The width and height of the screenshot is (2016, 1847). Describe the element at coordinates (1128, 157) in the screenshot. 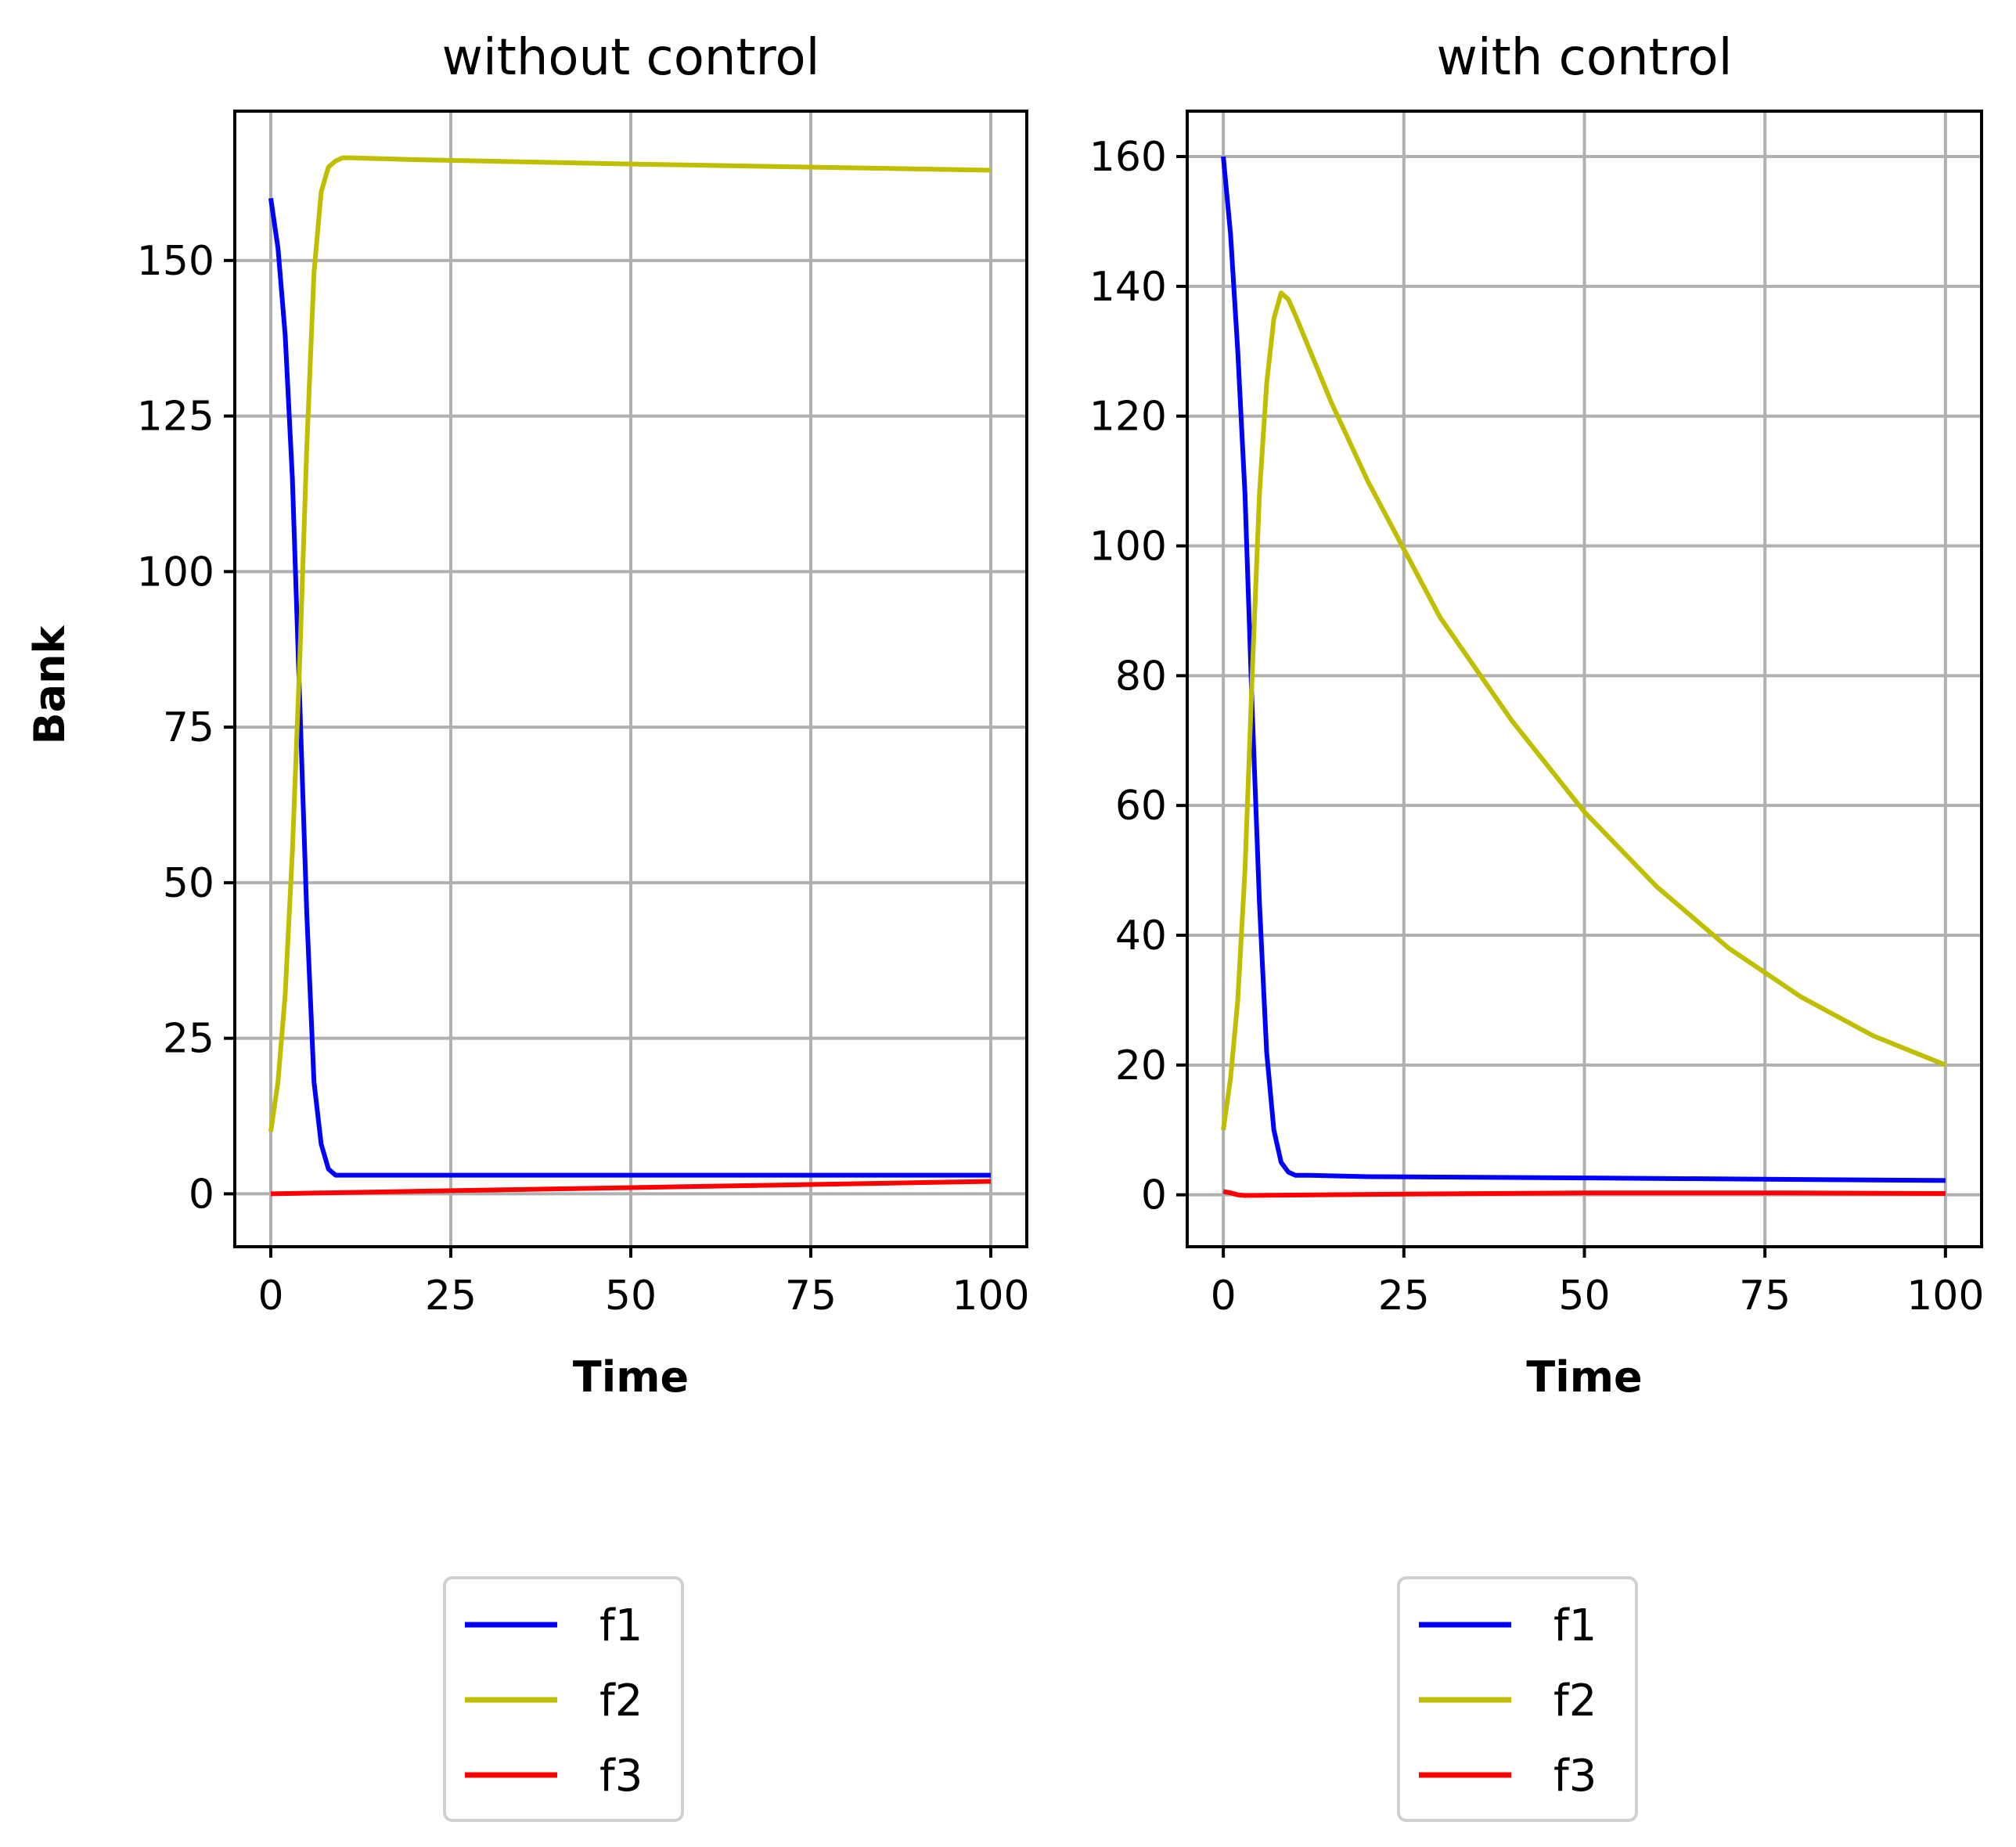

I see `y-tick-label: 160` at that location.